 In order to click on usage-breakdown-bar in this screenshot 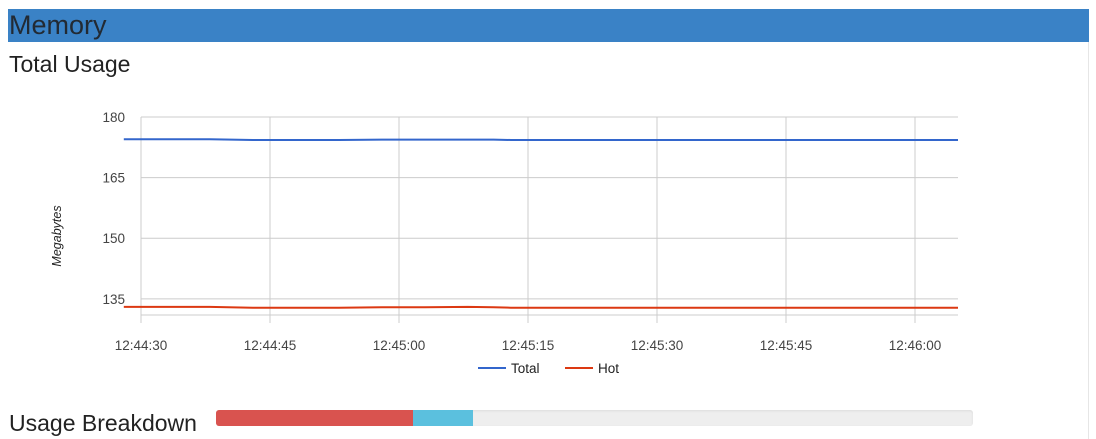, I will do `click(594, 418)`.